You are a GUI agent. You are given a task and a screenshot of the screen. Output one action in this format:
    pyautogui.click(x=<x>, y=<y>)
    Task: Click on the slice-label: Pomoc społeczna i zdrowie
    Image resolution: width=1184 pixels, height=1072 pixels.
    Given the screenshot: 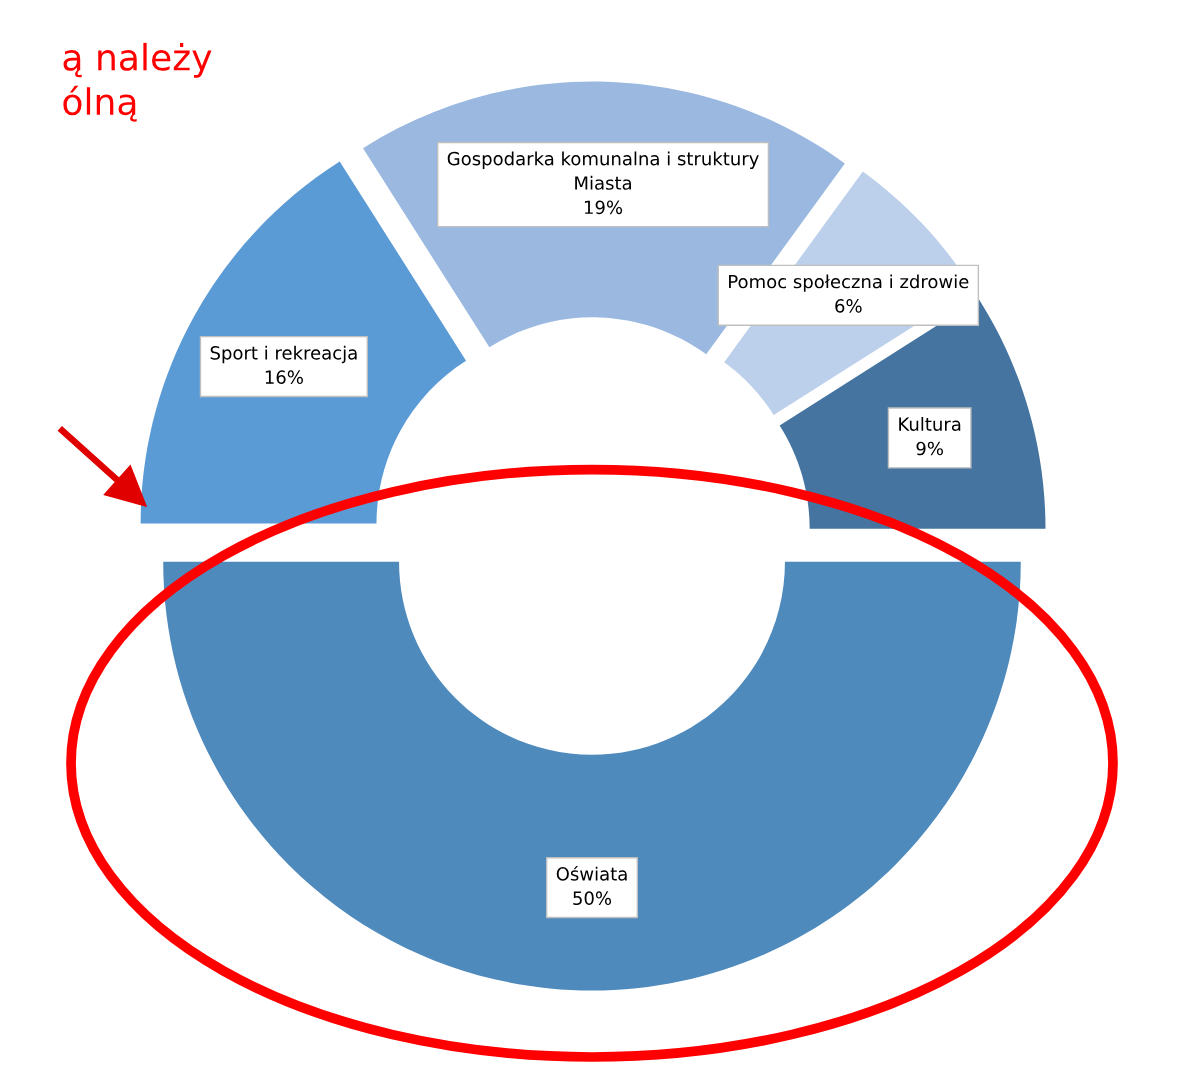 What is the action you would take?
    pyautogui.click(x=849, y=283)
    